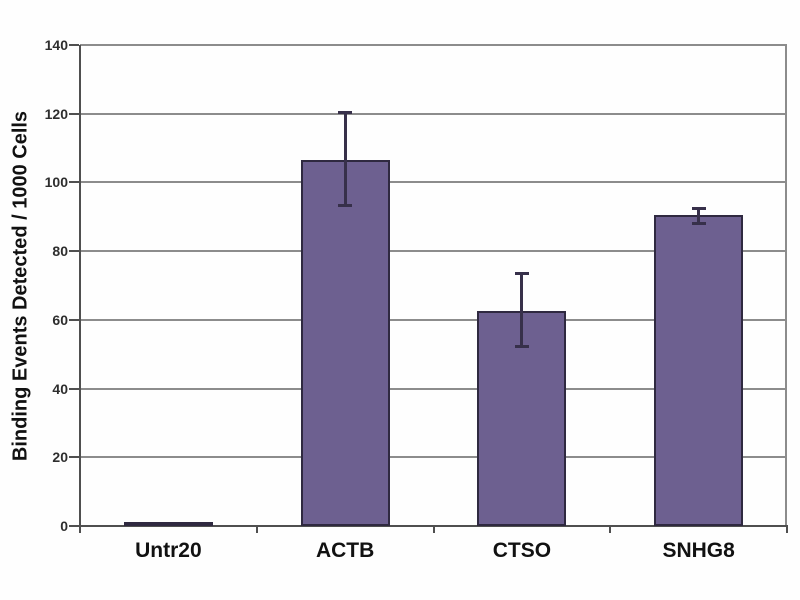 The height and width of the screenshot is (600, 800). I want to click on x-category-label: CTSO, so click(522, 550).